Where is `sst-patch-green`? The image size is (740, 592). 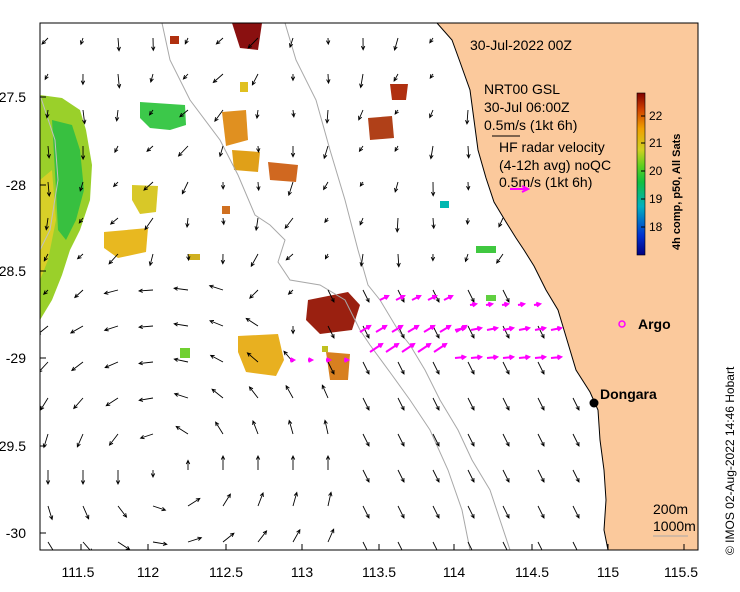
sst-patch-green is located at coordinates (163, 116).